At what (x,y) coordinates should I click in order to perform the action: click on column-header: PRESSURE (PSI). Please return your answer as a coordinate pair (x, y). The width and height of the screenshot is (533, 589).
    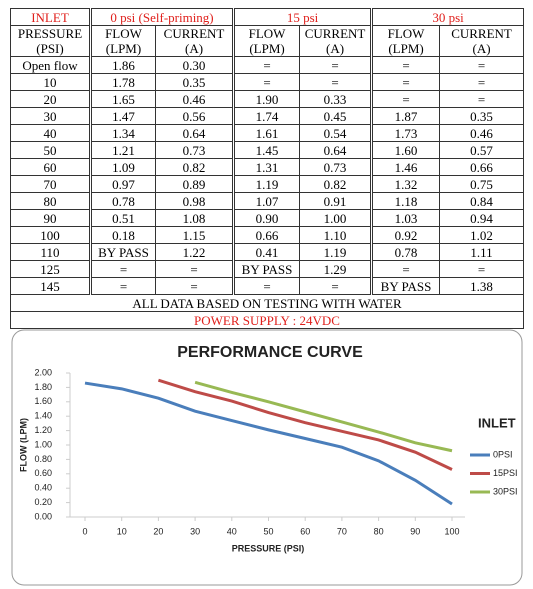
    Looking at the image, I should click on (51, 41).